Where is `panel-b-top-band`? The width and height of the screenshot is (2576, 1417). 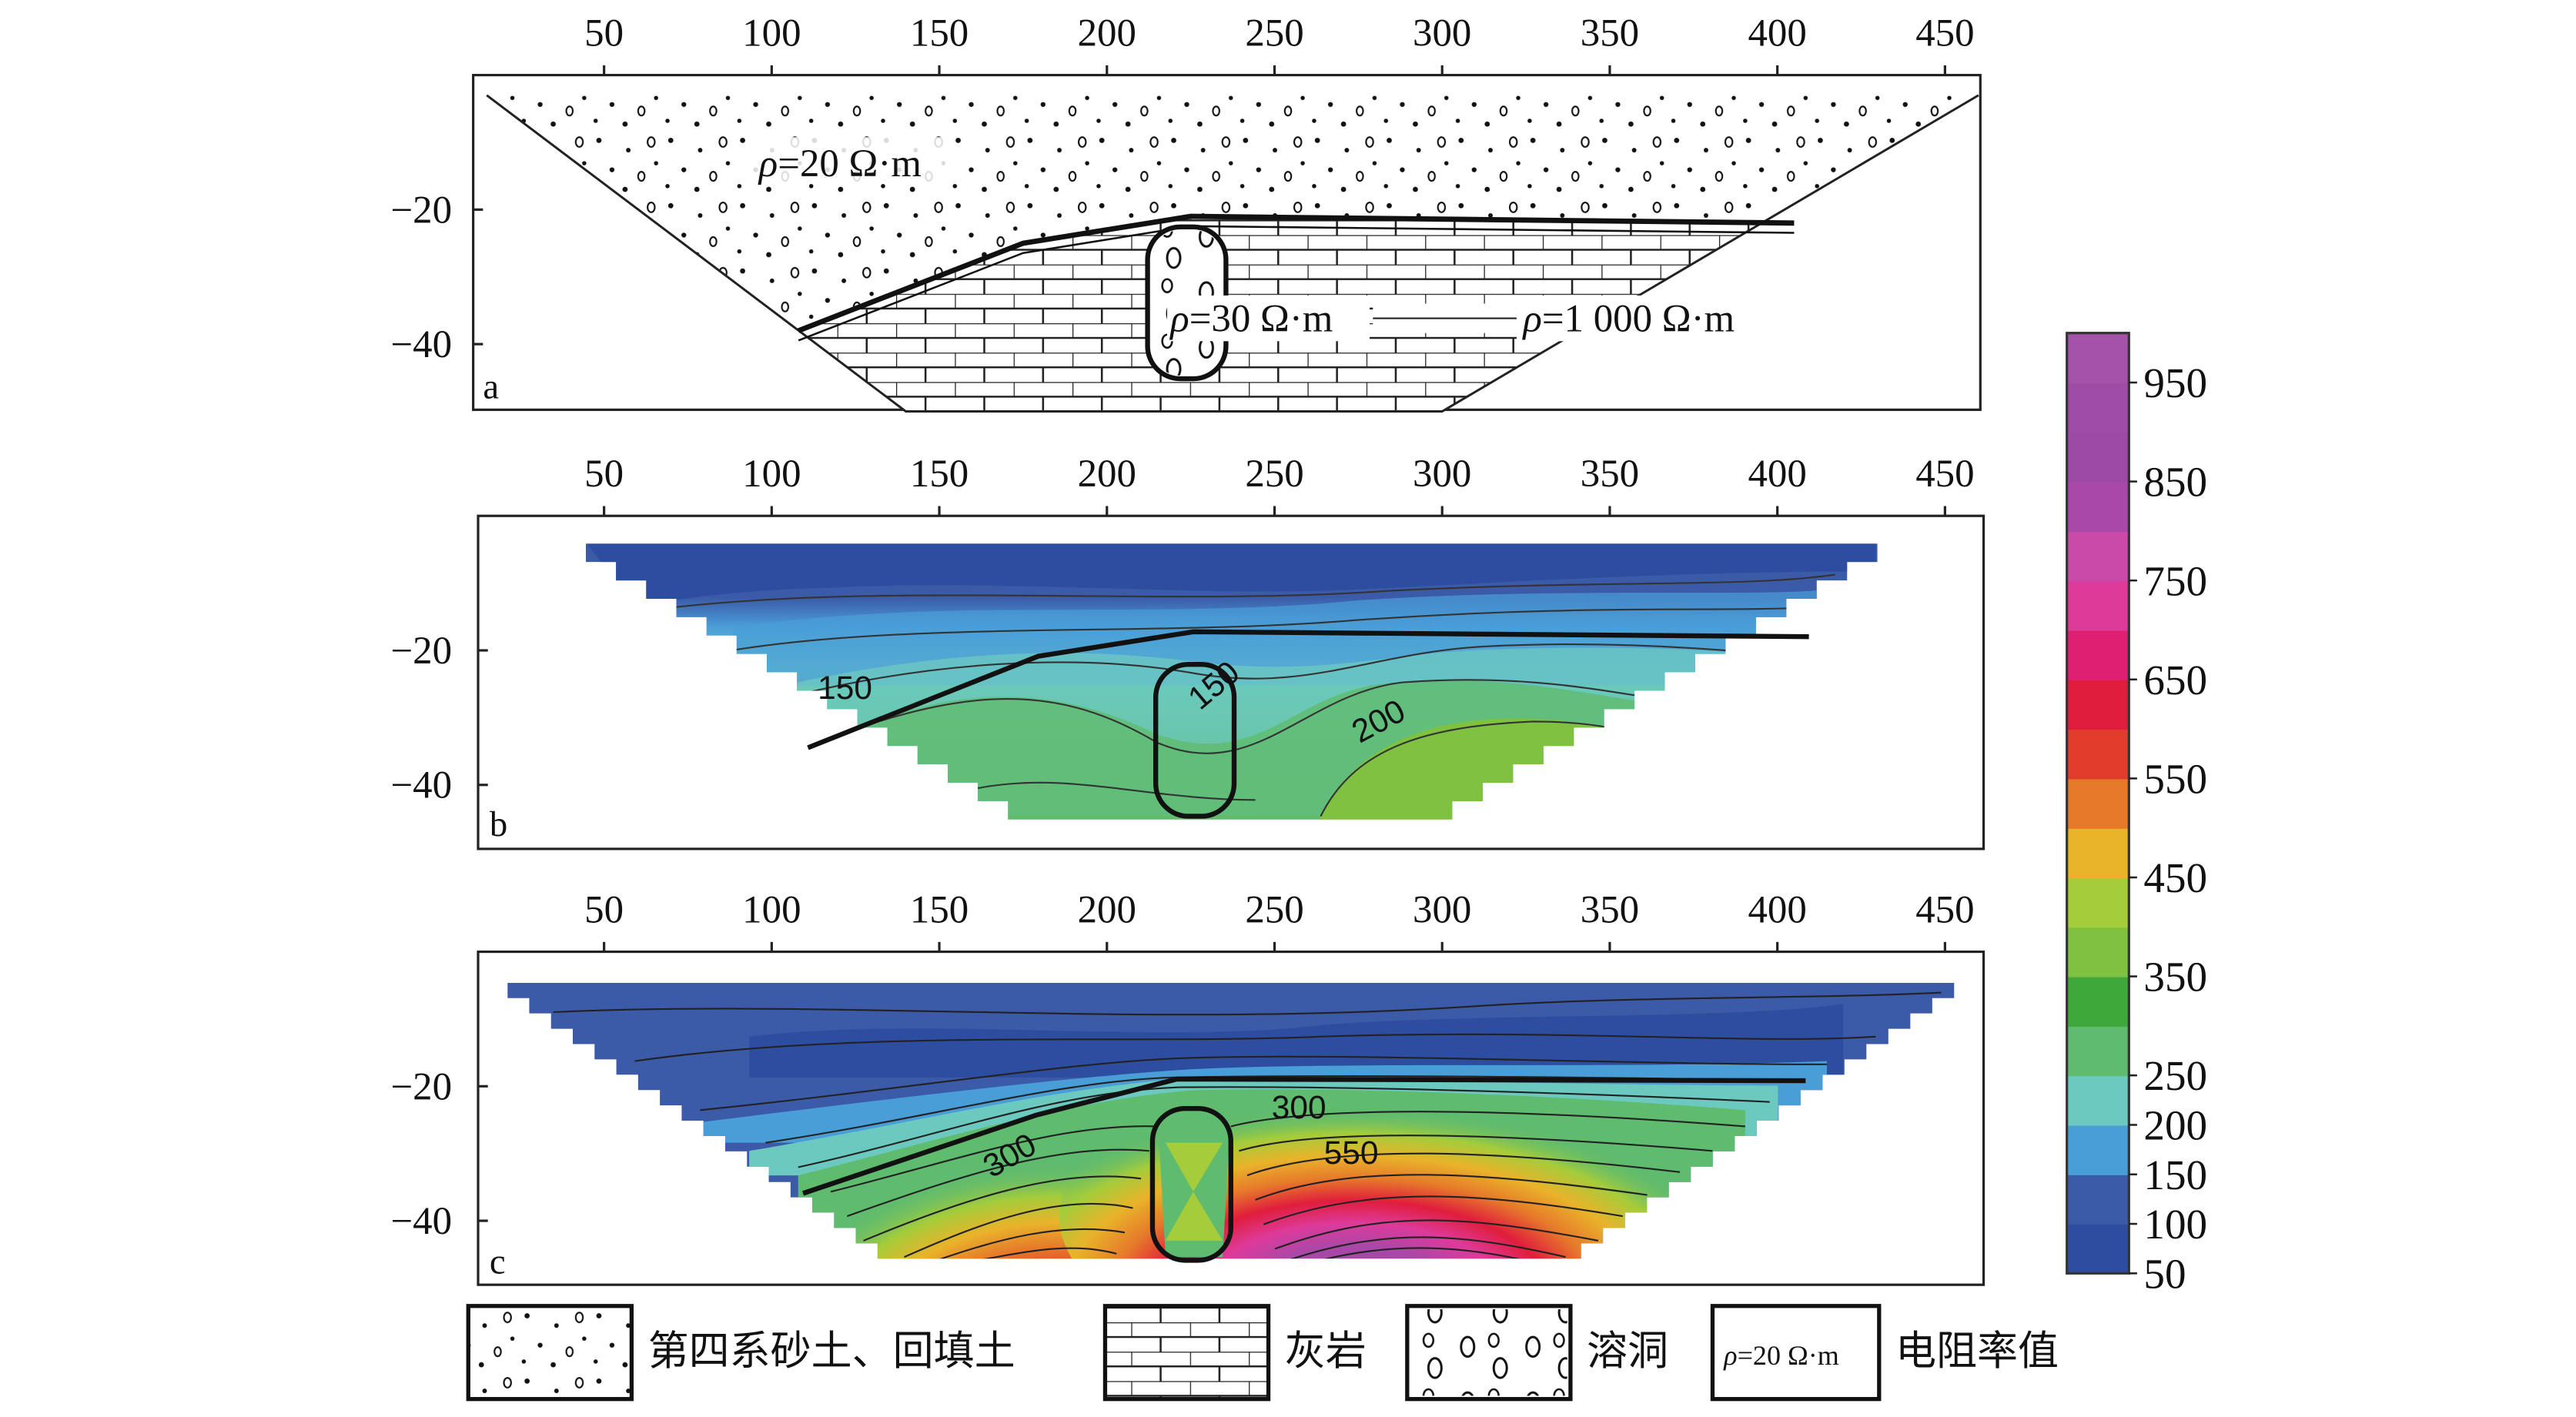
panel-b-top-band is located at coordinates (1231, 575).